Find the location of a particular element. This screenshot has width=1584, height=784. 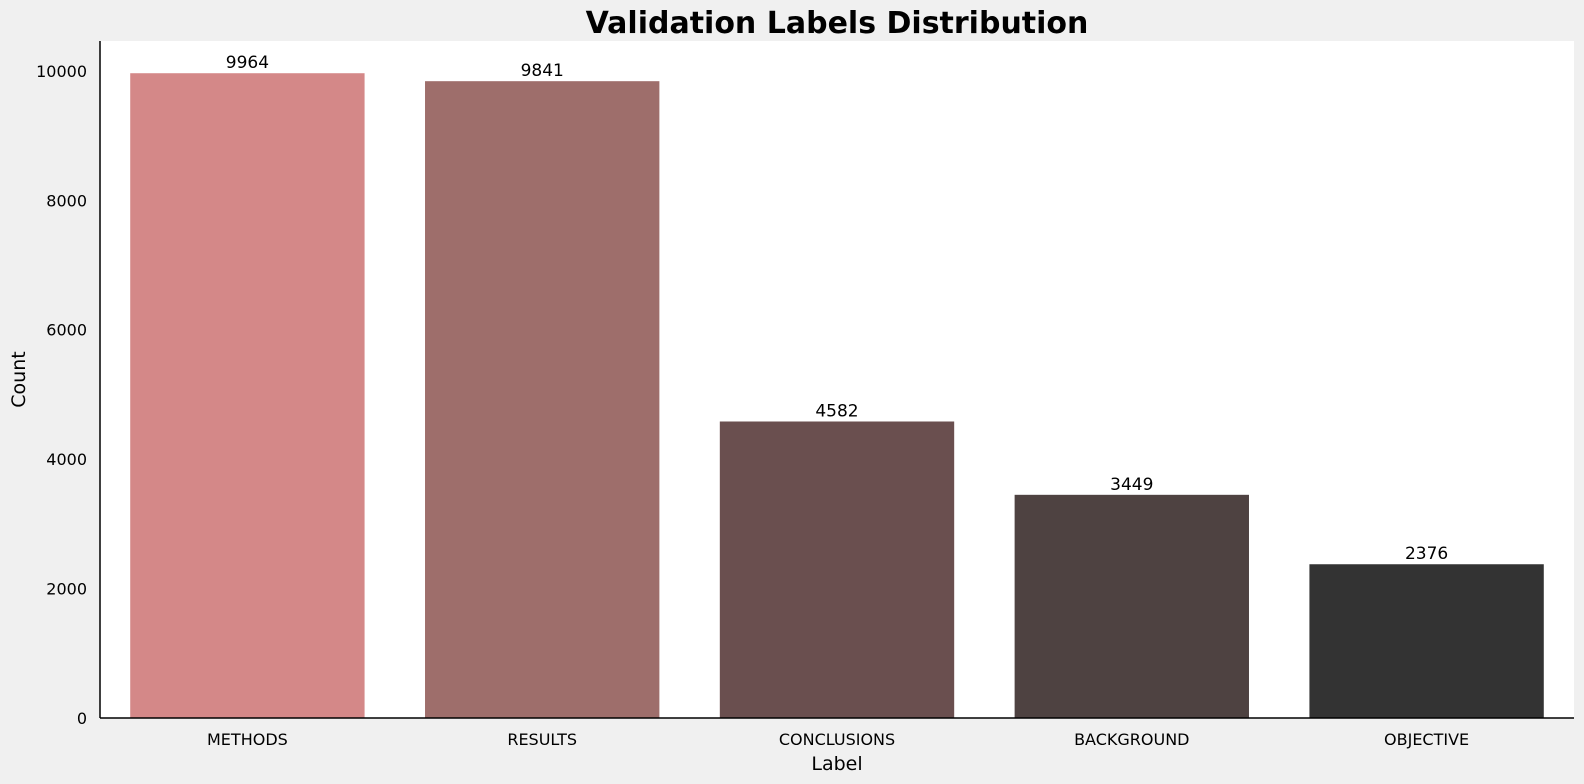

x-tick-label-background: BACKGROUND is located at coordinates (1131, 739).